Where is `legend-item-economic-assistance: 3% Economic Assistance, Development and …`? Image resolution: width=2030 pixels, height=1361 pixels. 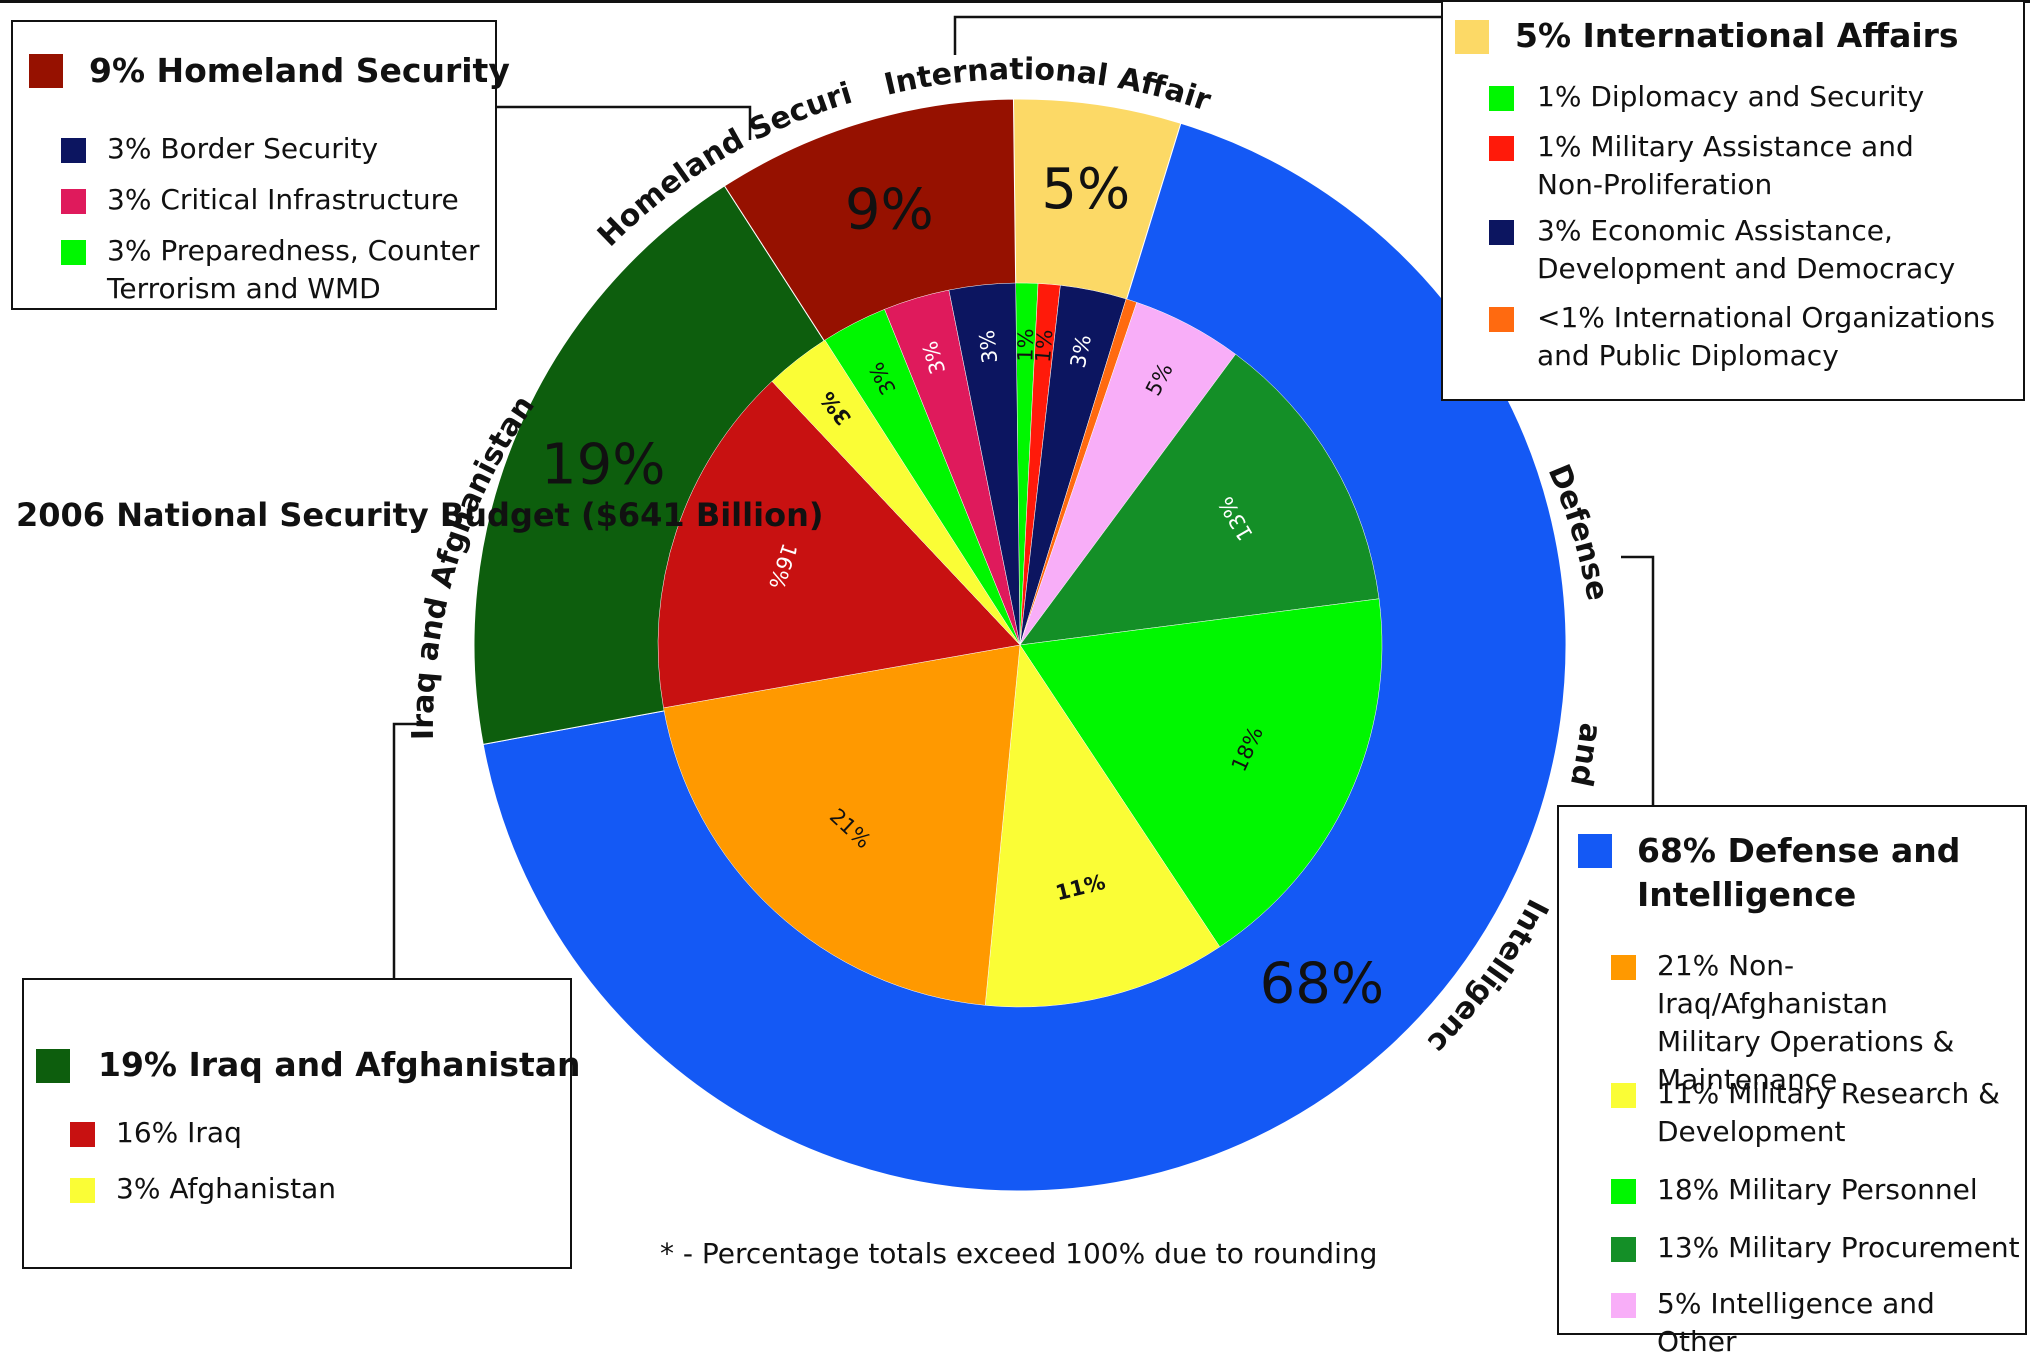 legend-item-economic-assistance: 3% Economic Assistance, Development and … is located at coordinates (1754, 250).